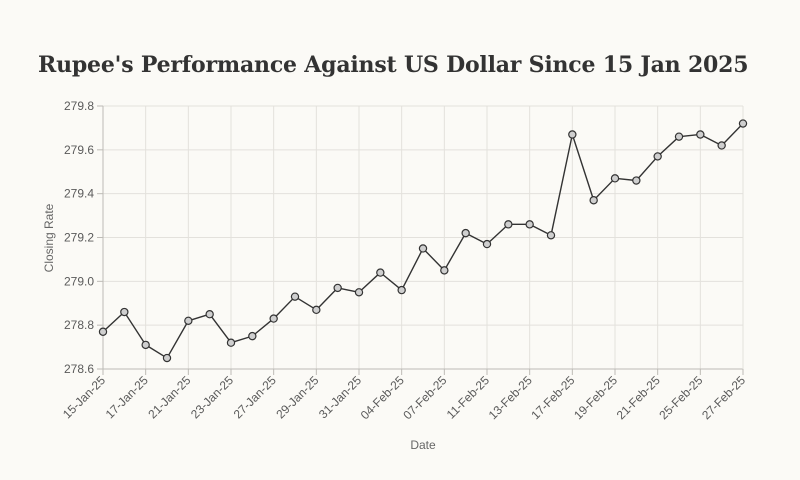 The image size is (800, 480). I want to click on y-tick-label: 279.4, so click(79, 194).